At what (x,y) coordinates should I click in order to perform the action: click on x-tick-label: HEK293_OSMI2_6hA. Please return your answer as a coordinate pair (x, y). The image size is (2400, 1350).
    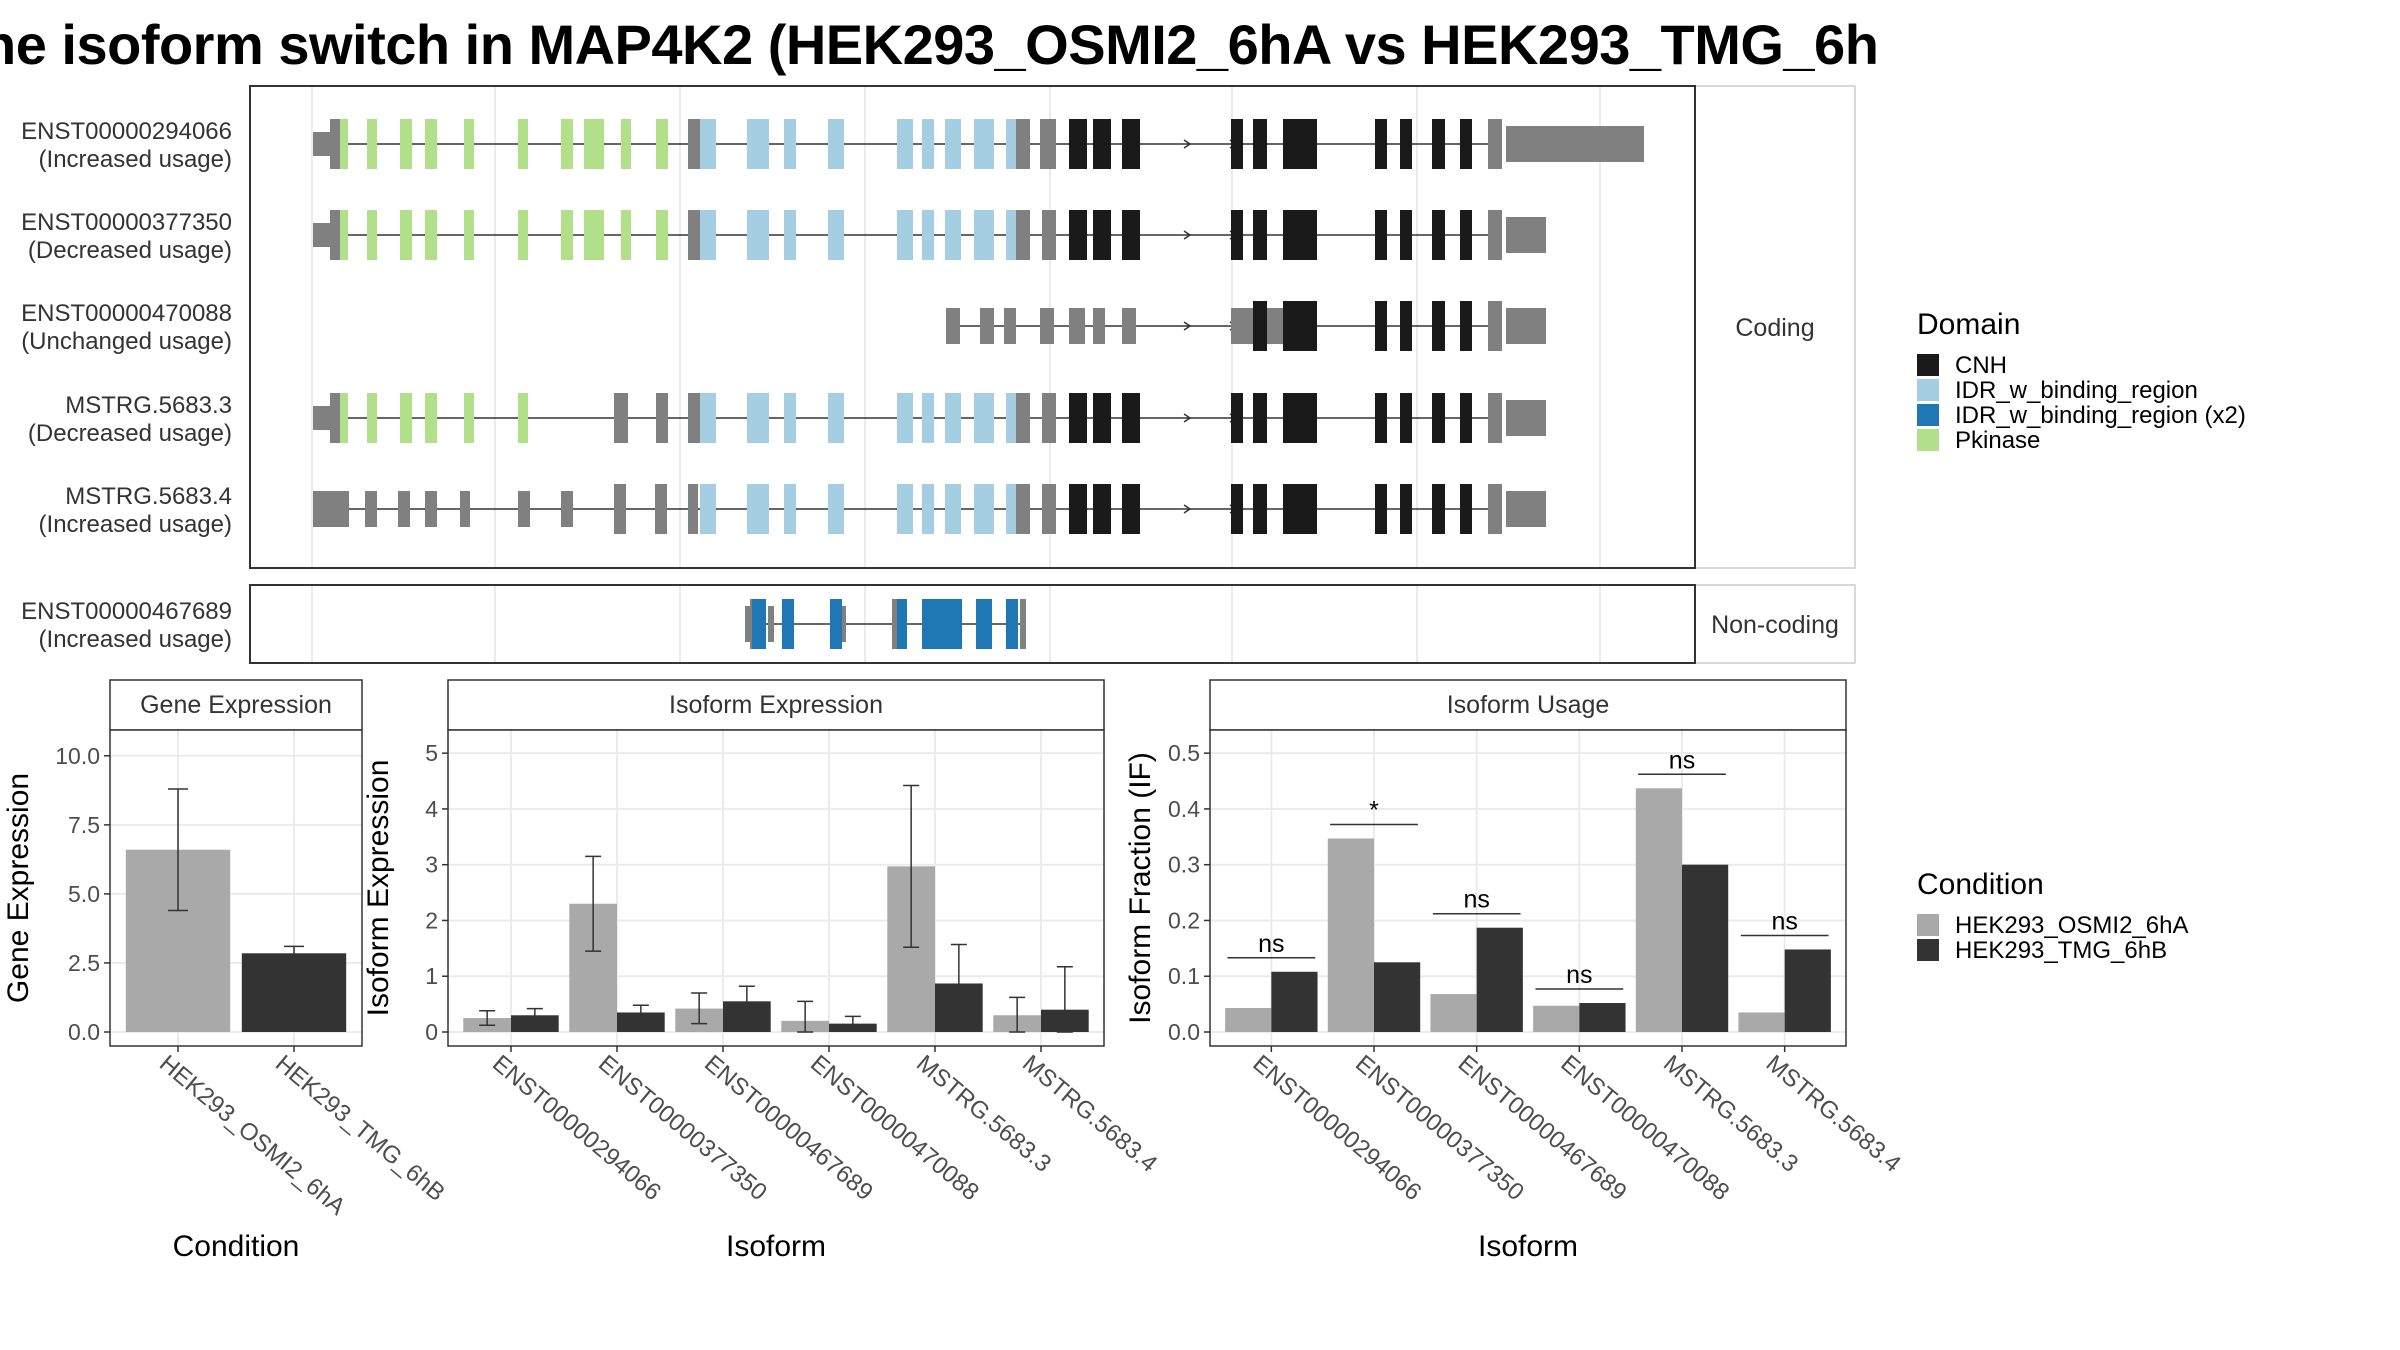
    Looking at the image, I should click on (252, 1135).